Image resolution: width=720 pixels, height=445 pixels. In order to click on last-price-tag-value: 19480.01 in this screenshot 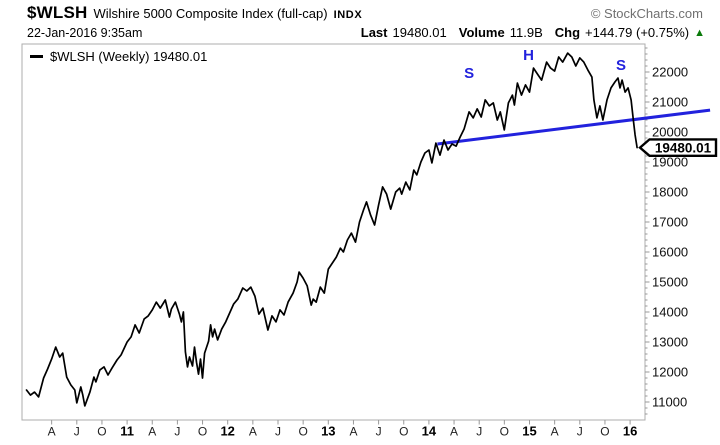, I will do `click(683, 147)`.